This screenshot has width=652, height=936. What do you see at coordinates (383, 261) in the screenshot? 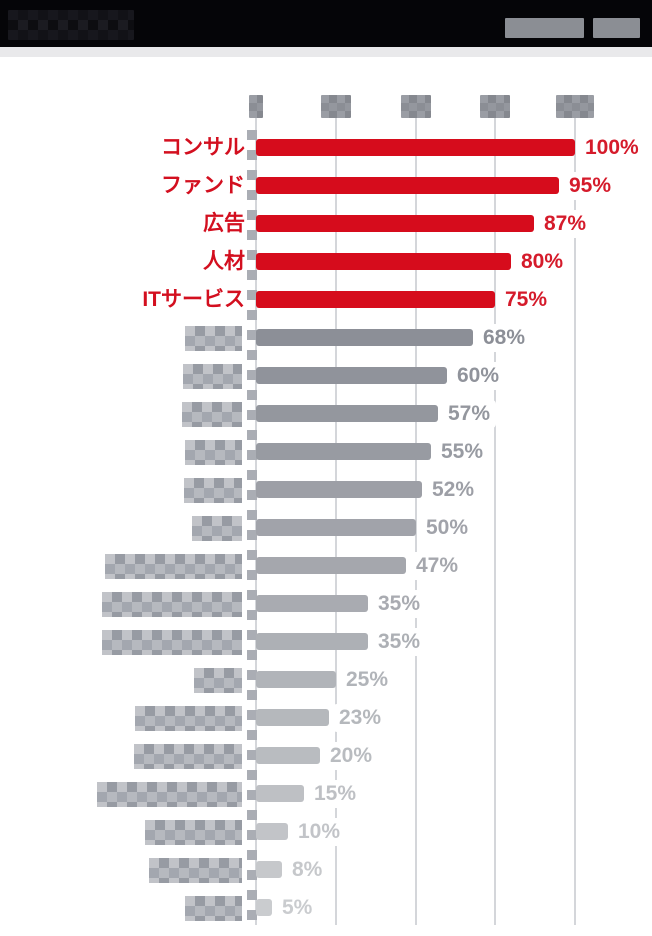
I see `bar-人材` at bounding box center [383, 261].